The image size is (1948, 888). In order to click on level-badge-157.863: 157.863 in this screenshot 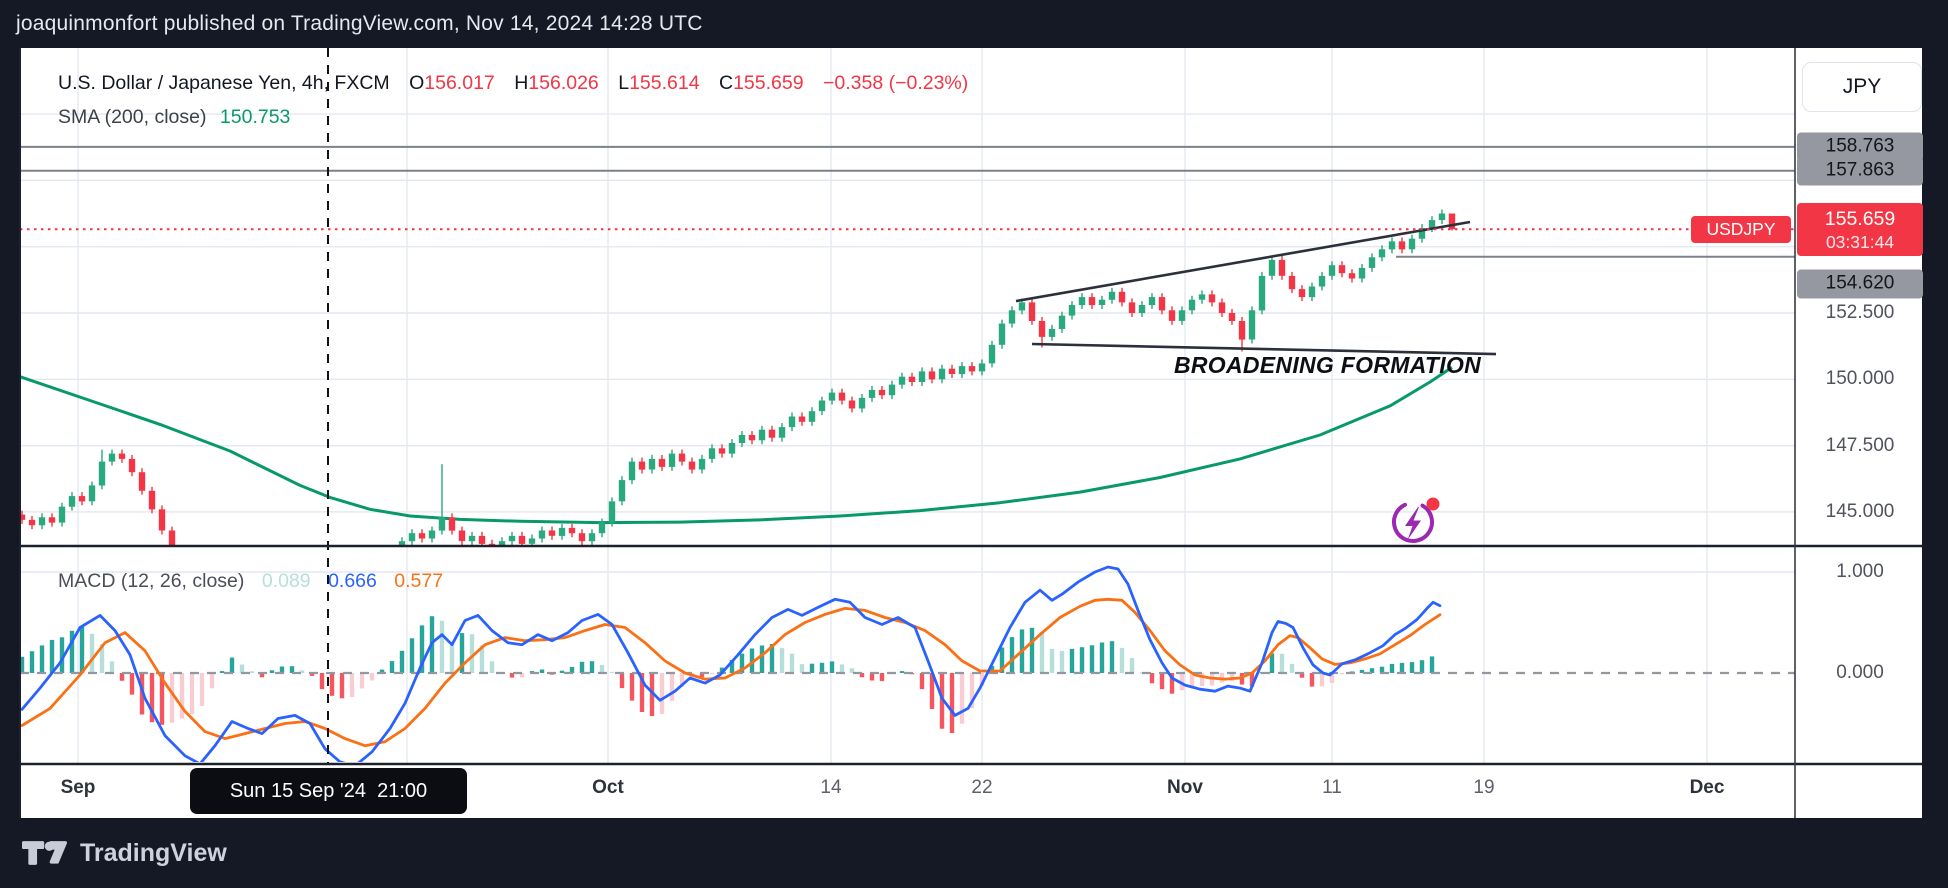, I will do `click(1860, 171)`.